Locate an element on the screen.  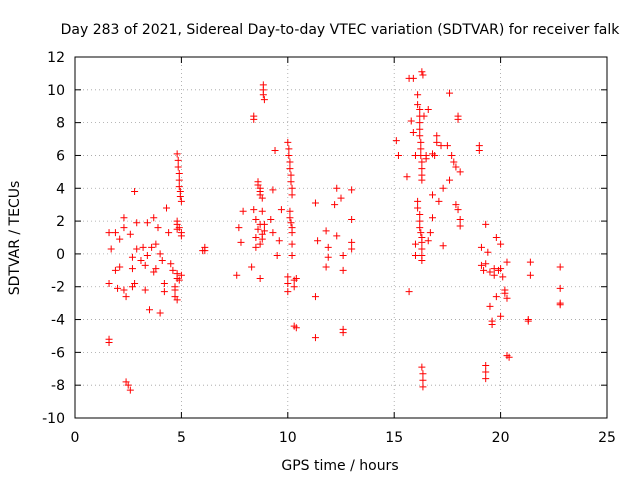
x-axis-label: GPS time / hours is located at coordinates (339, 466).